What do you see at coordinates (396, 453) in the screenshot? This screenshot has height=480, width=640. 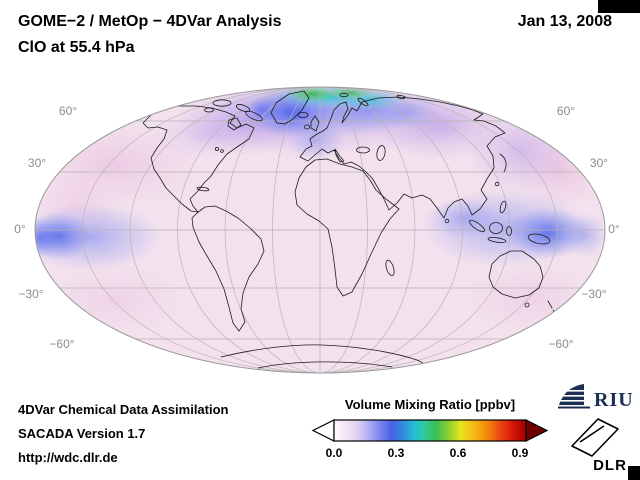 I see `colorbar-tick-1: 0.3` at bounding box center [396, 453].